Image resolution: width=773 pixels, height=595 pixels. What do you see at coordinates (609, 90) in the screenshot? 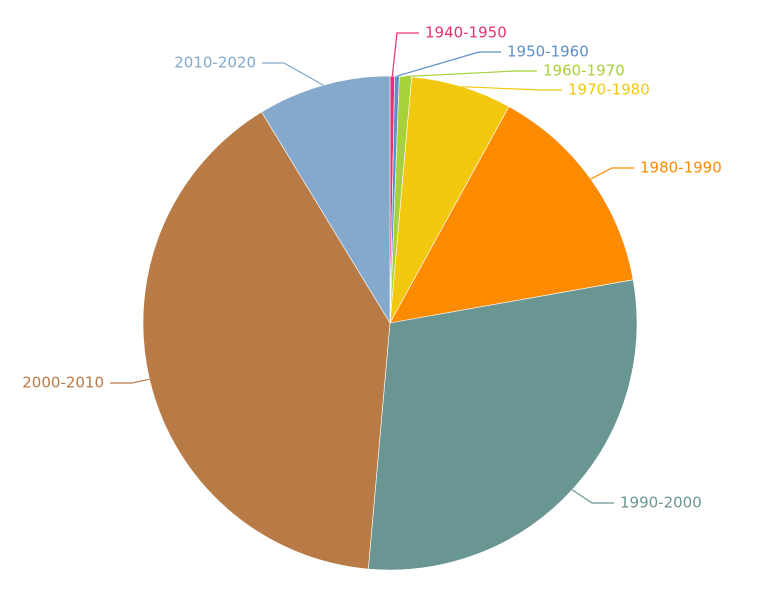
I see `slice-label: 1970-1980` at bounding box center [609, 90].